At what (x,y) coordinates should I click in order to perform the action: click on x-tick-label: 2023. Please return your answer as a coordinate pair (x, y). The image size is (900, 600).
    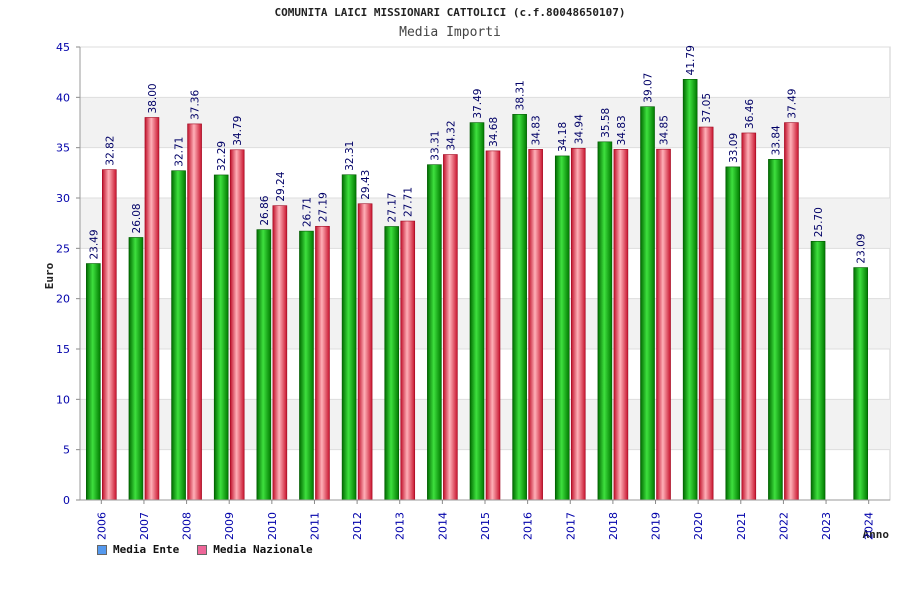
    Looking at the image, I should click on (826, 526).